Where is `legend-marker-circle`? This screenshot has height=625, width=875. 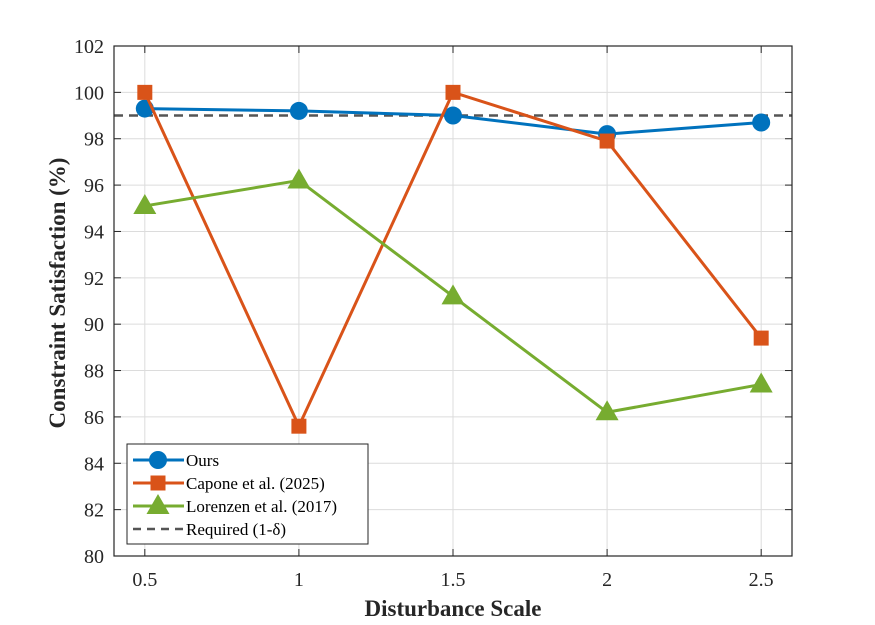
legend-marker-circle is located at coordinates (158, 460).